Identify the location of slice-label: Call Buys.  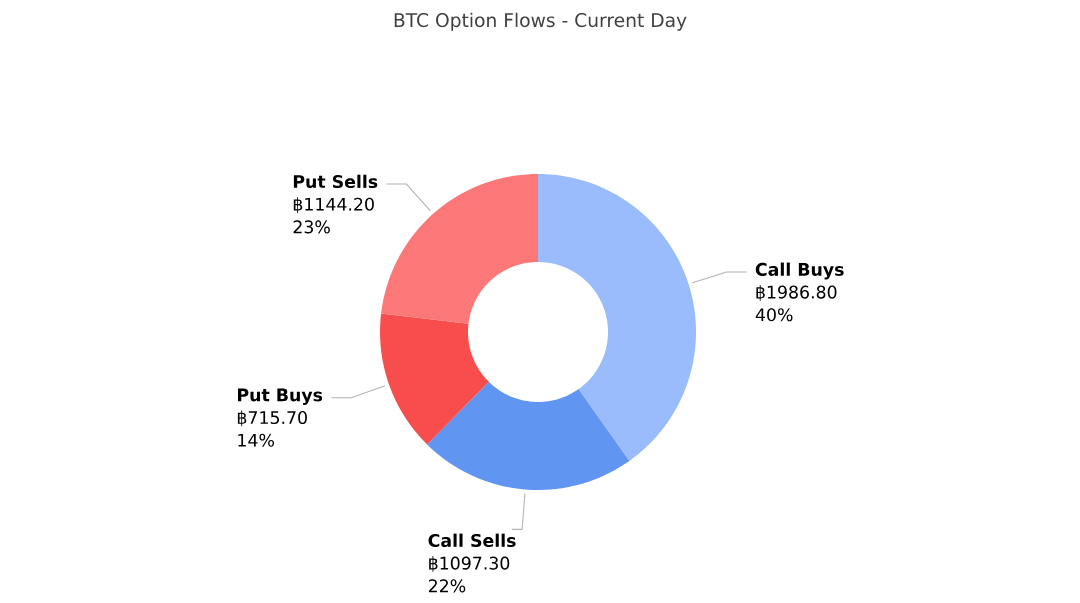
(799, 271).